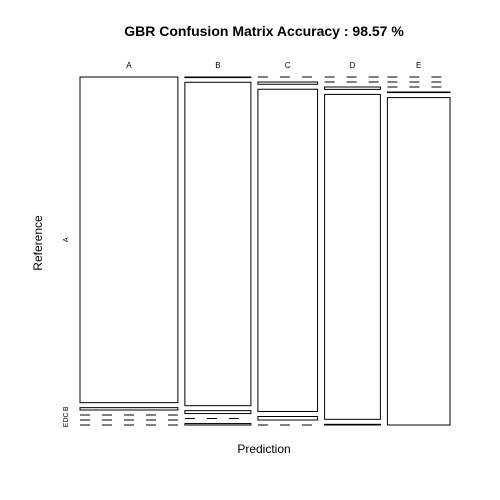 The height and width of the screenshot is (500, 500). What do you see at coordinates (66, 408) in the screenshot?
I see `y-tick-label-b: B` at bounding box center [66, 408].